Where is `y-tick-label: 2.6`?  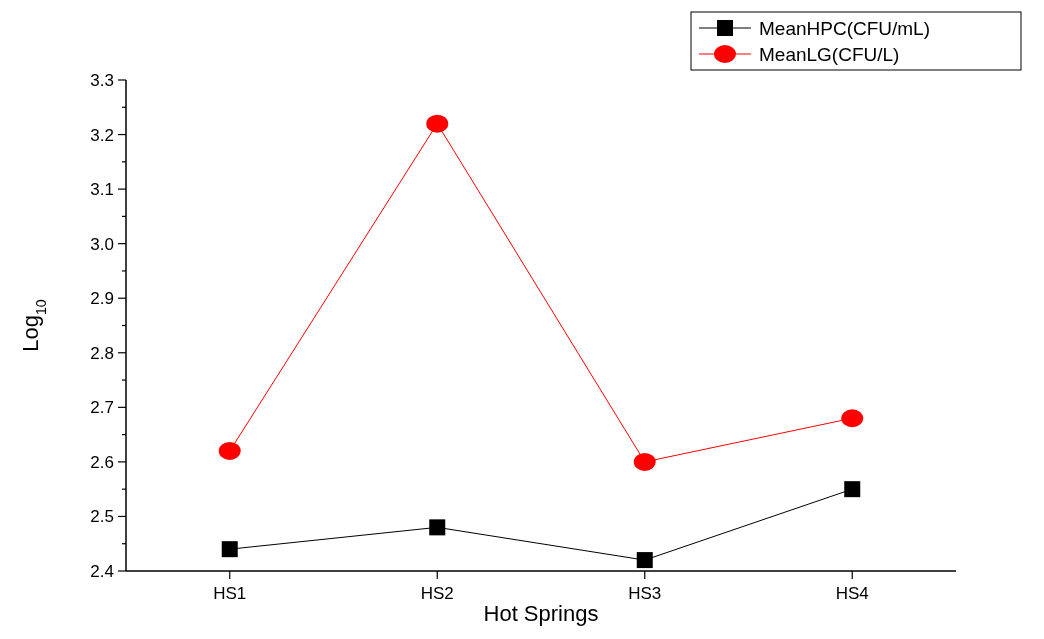
y-tick-label: 2.6 is located at coordinates (102, 462).